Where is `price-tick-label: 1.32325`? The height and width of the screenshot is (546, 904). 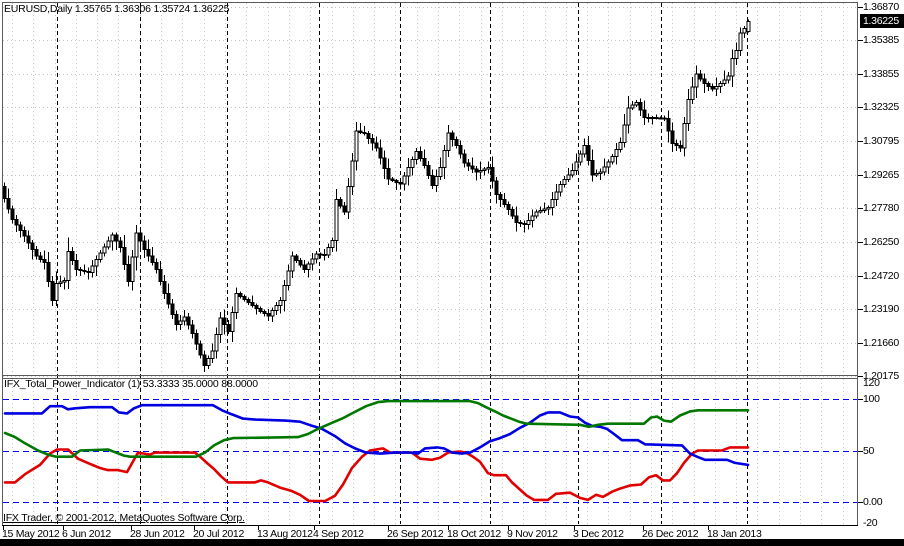 price-tick-label: 1.32325 is located at coordinates (881, 107).